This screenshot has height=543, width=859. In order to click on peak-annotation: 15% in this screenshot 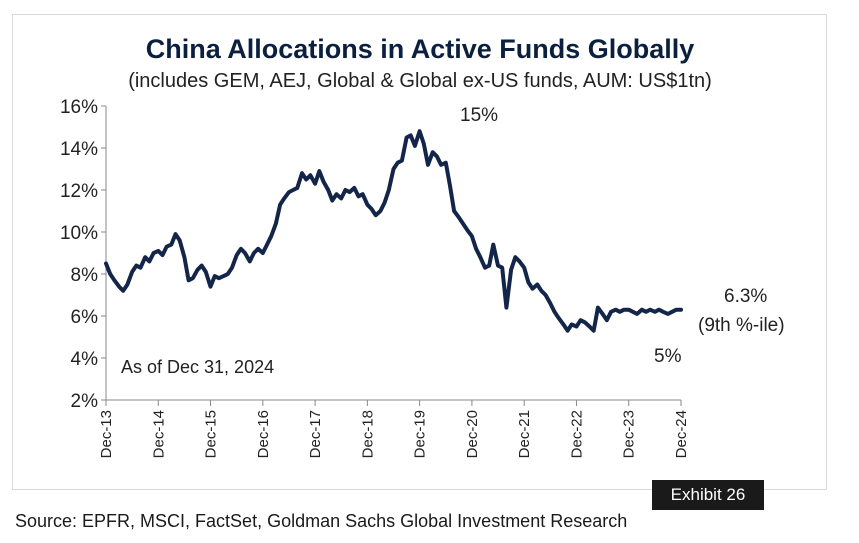, I will do `click(479, 115)`.